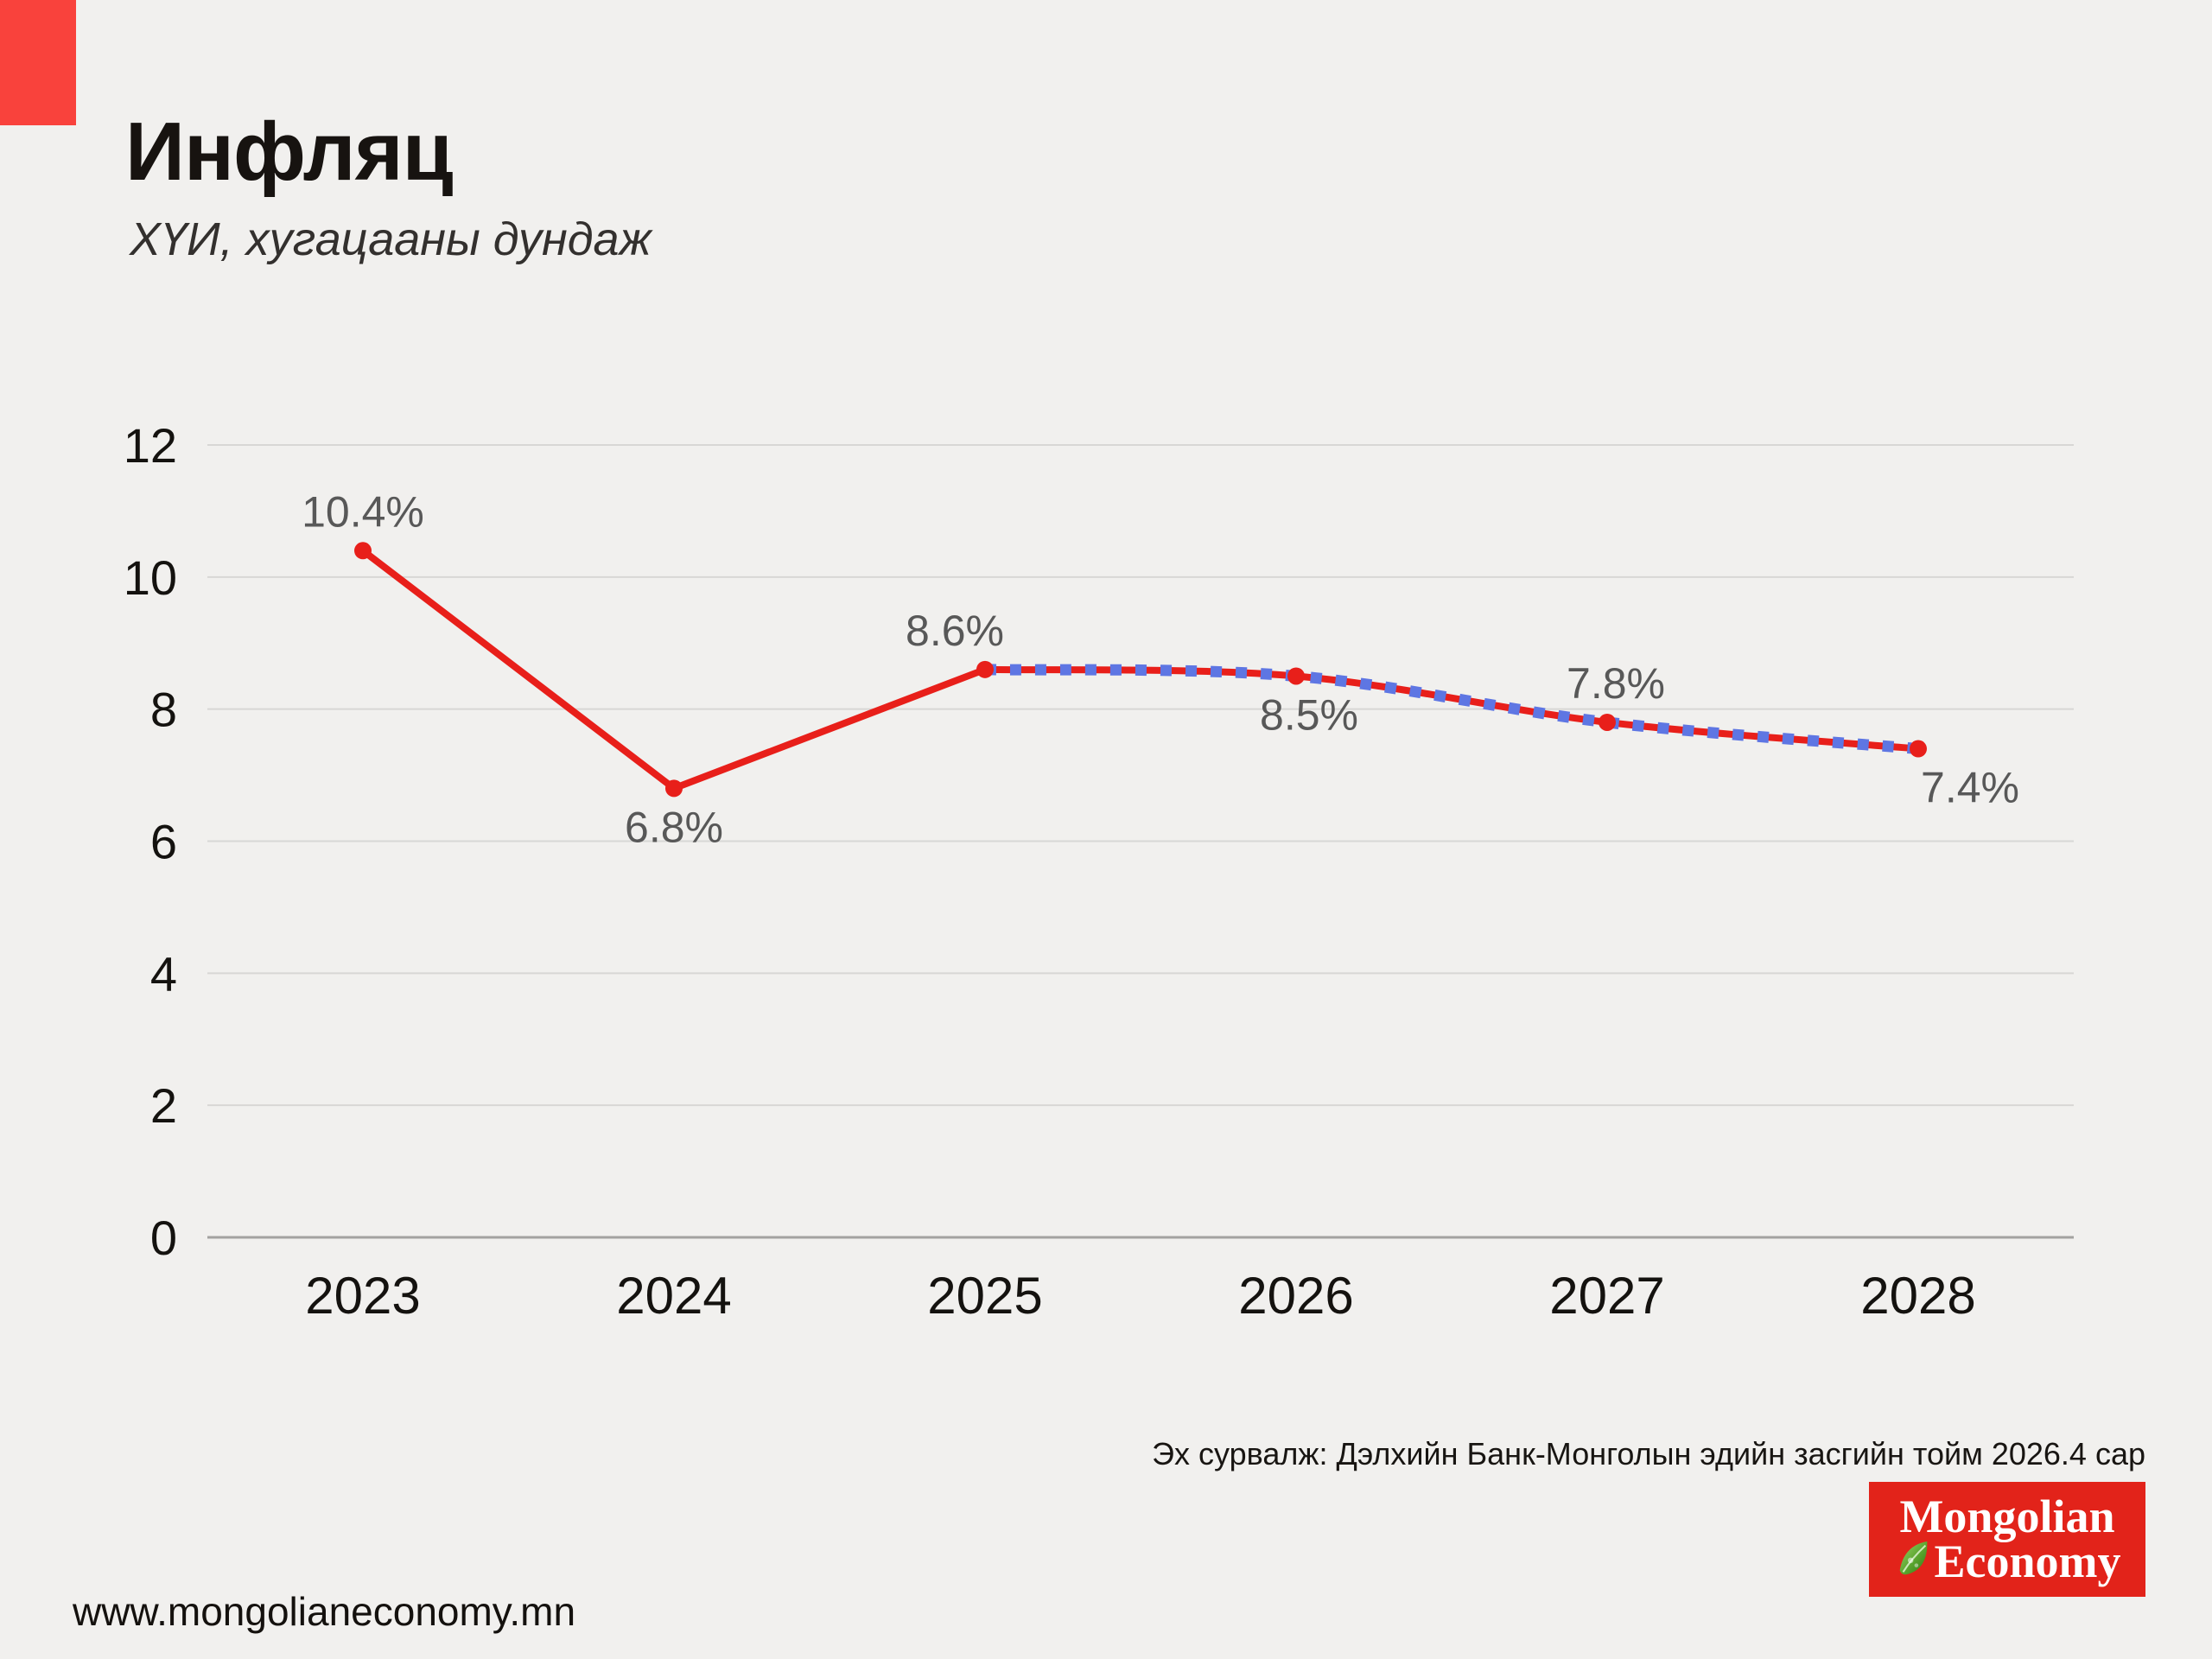  Describe the element at coordinates (673, 669) in the screenshot. I see `actual-line` at that location.